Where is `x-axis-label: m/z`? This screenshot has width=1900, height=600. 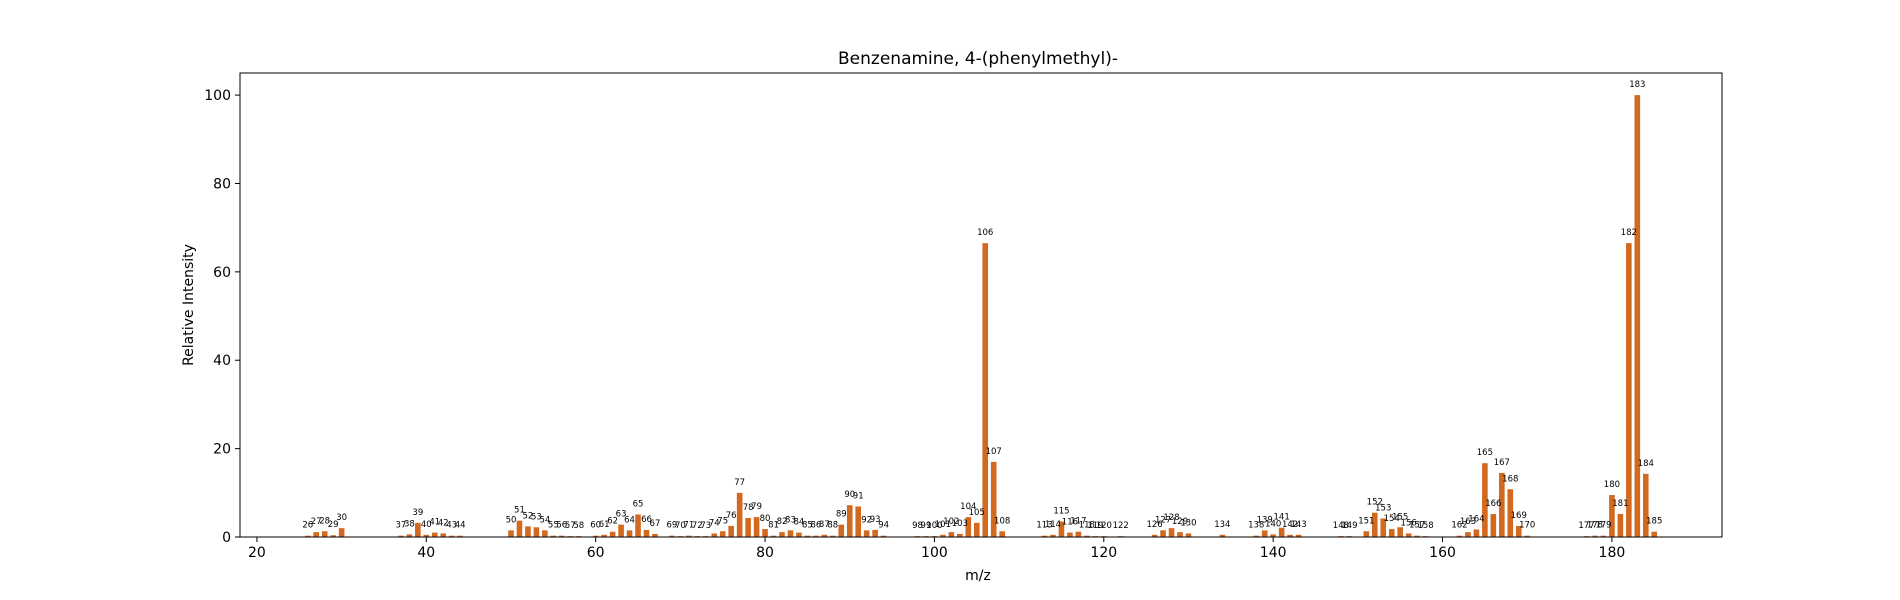 x-axis-label: m/z is located at coordinates (978, 576).